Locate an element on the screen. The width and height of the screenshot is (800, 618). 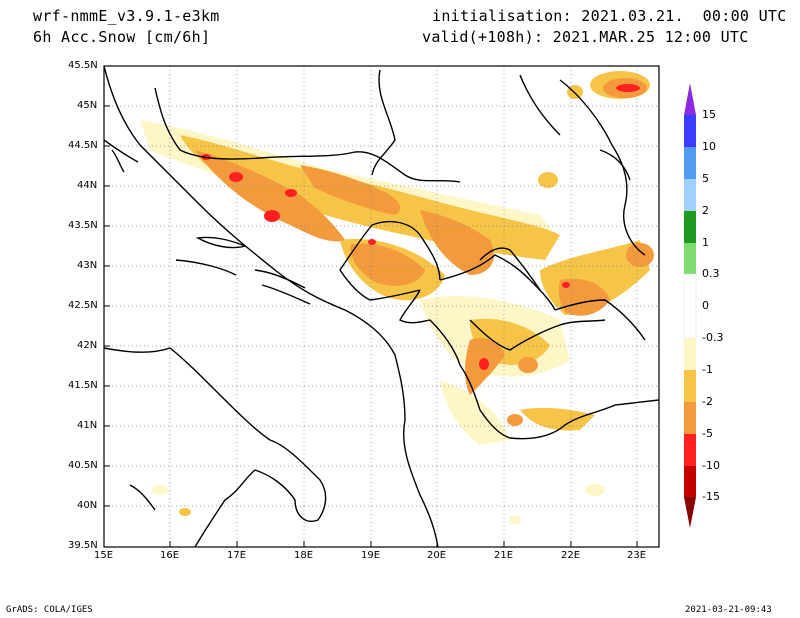
model-title: wrf-nmmE_v3.9.1-e3km is located at coordinates (126, 16).